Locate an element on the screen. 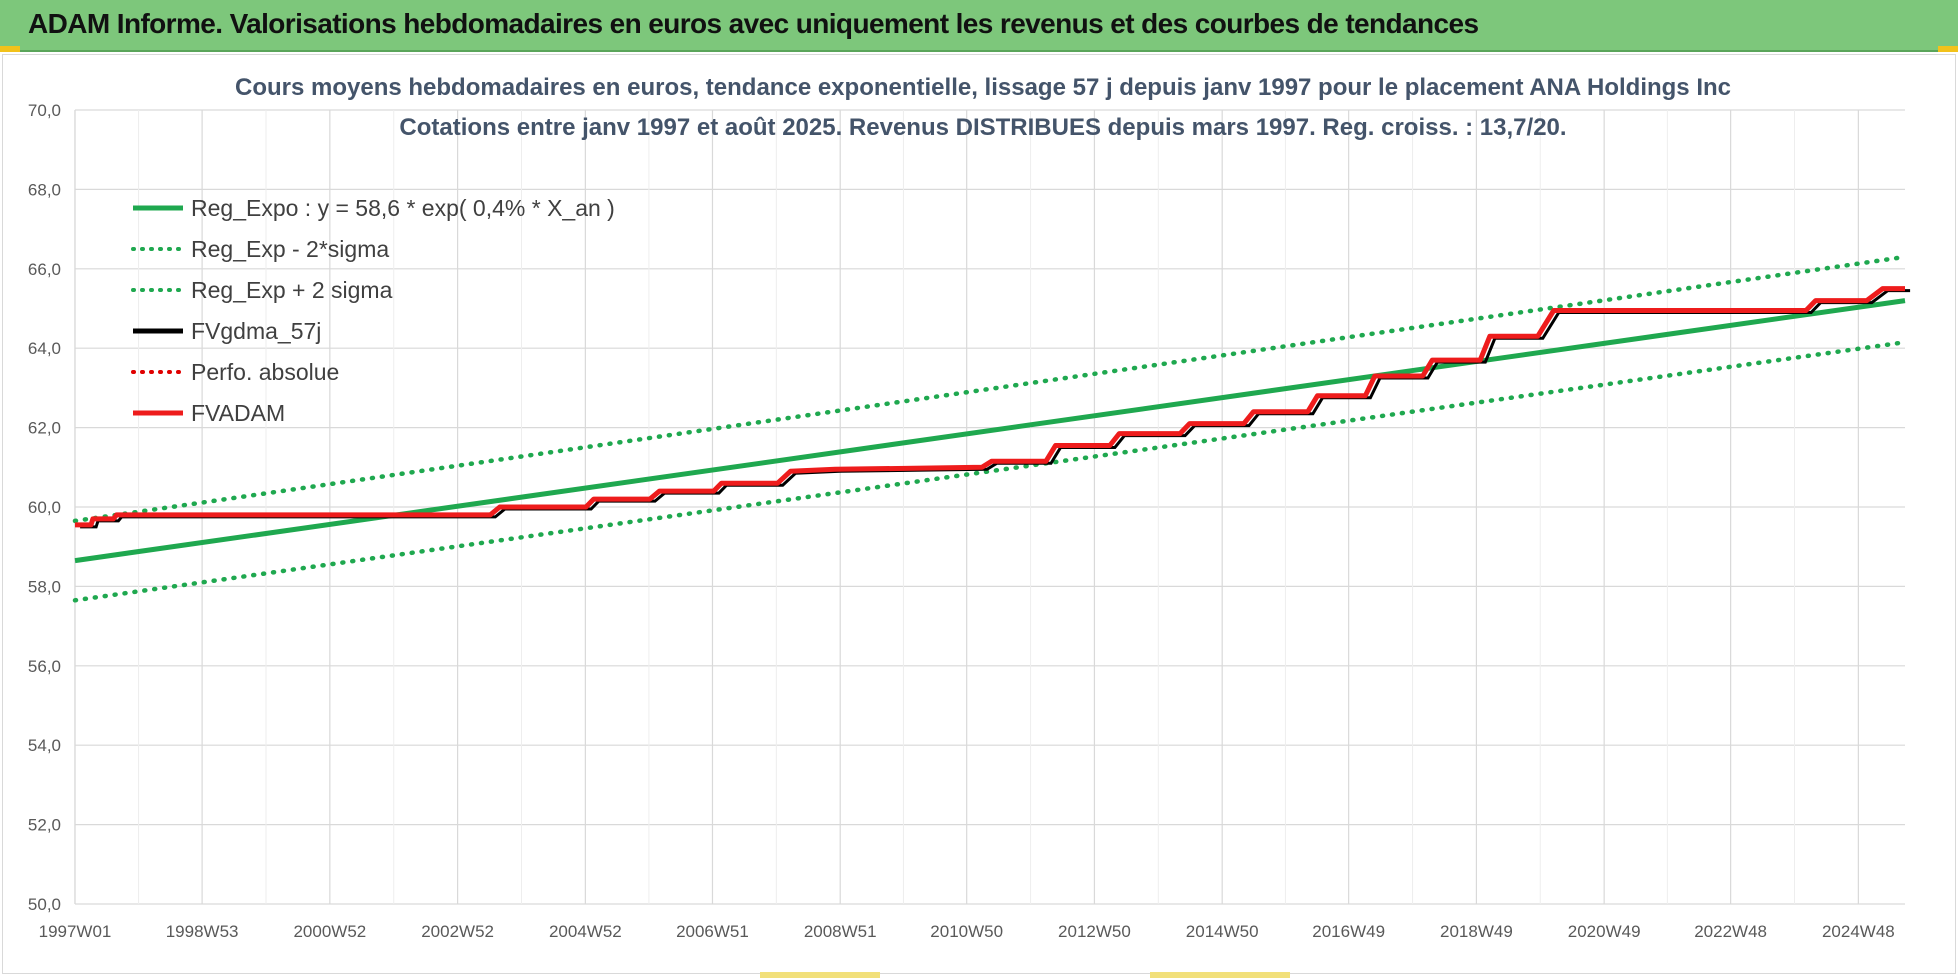 Image resolution: width=1958 pixels, height=978 pixels. legend-label-fvadam: FVADAM is located at coordinates (238, 413).